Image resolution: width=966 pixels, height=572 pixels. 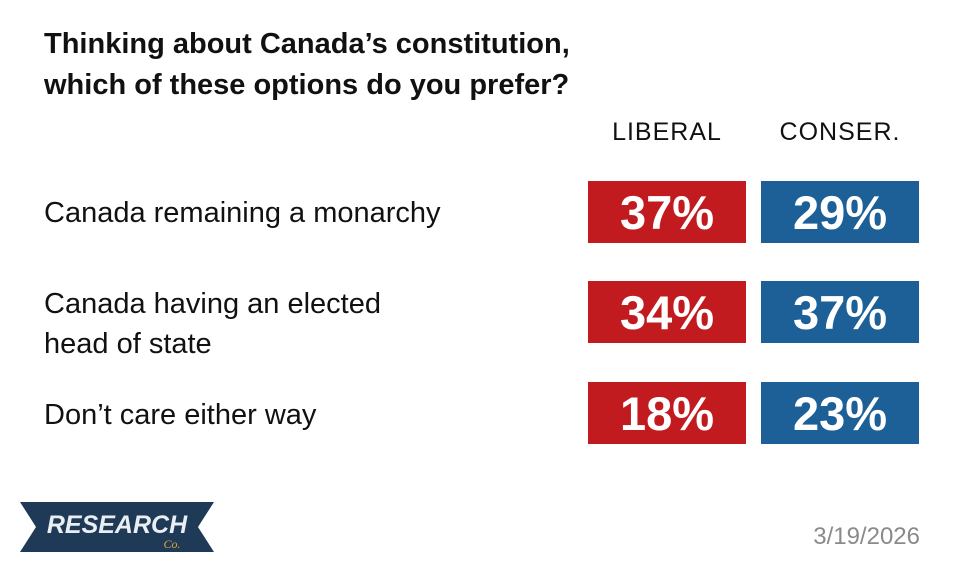 I want to click on logo-banner-shape, so click(x=117, y=527).